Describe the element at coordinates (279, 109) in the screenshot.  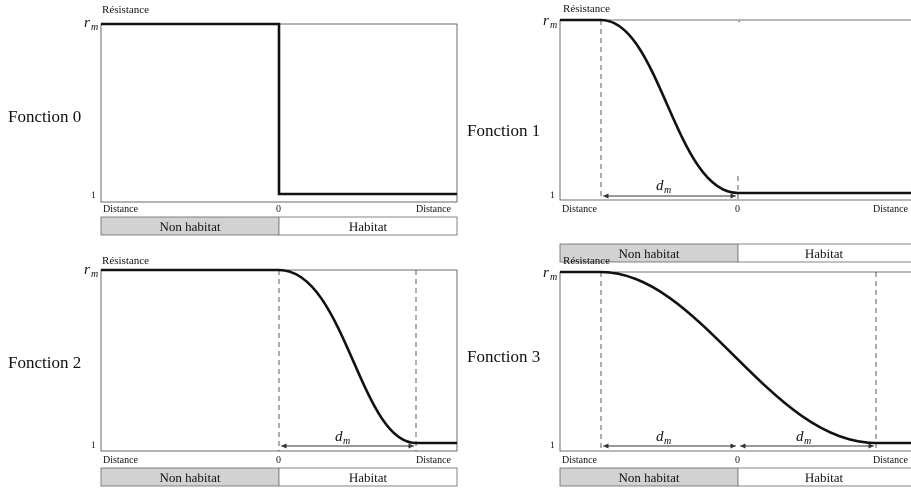
I see `panel-0-step-curve` at that location.